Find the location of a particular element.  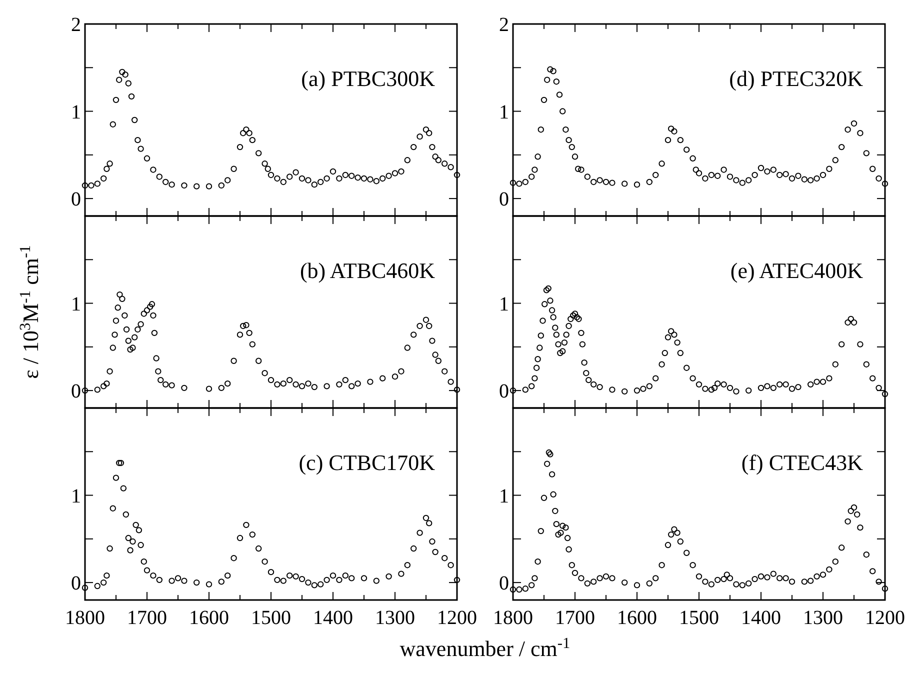

text: (f) CTEC43K is located at coordinates (802, 462).